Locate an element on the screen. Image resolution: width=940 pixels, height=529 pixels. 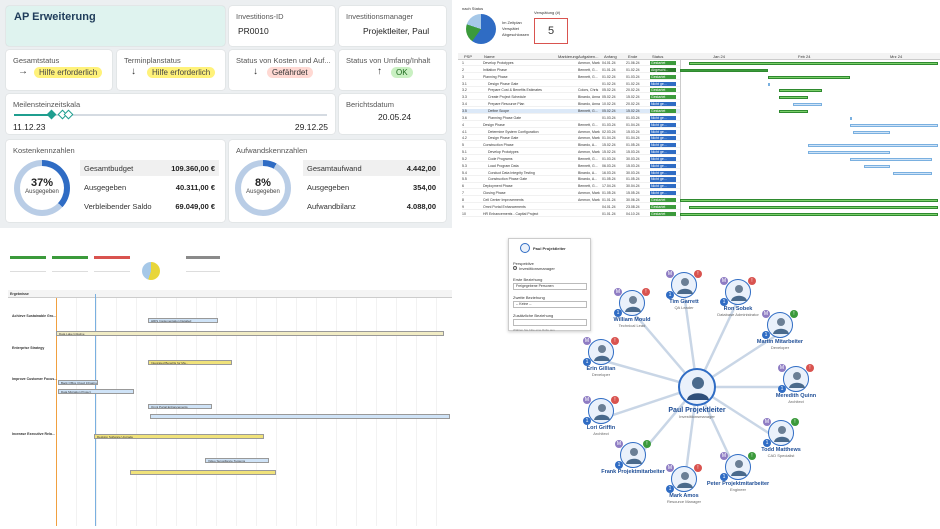
roadmap-bar: Omni Portal Enhancements is located at coordinates (180, 406).